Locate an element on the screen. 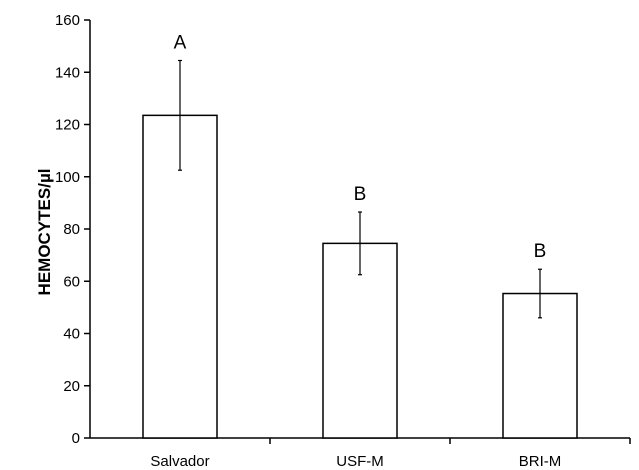  x-axis: Salvador USF-M BRI-M is located at coordinates (360, 453).